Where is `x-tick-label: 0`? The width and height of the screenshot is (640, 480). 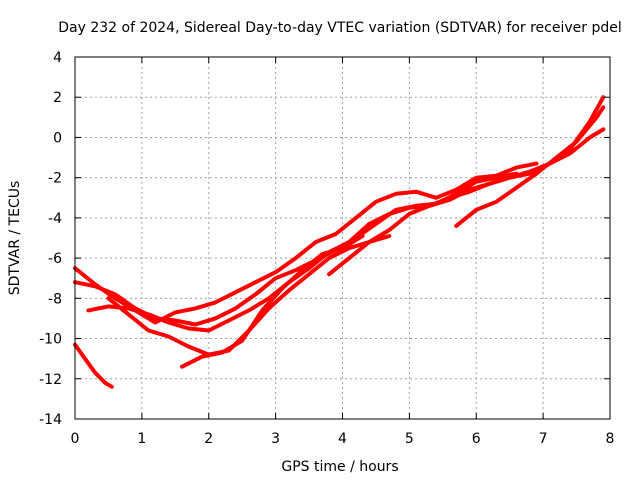 x-tick-label: 0 is located at coordinates (75, 439).